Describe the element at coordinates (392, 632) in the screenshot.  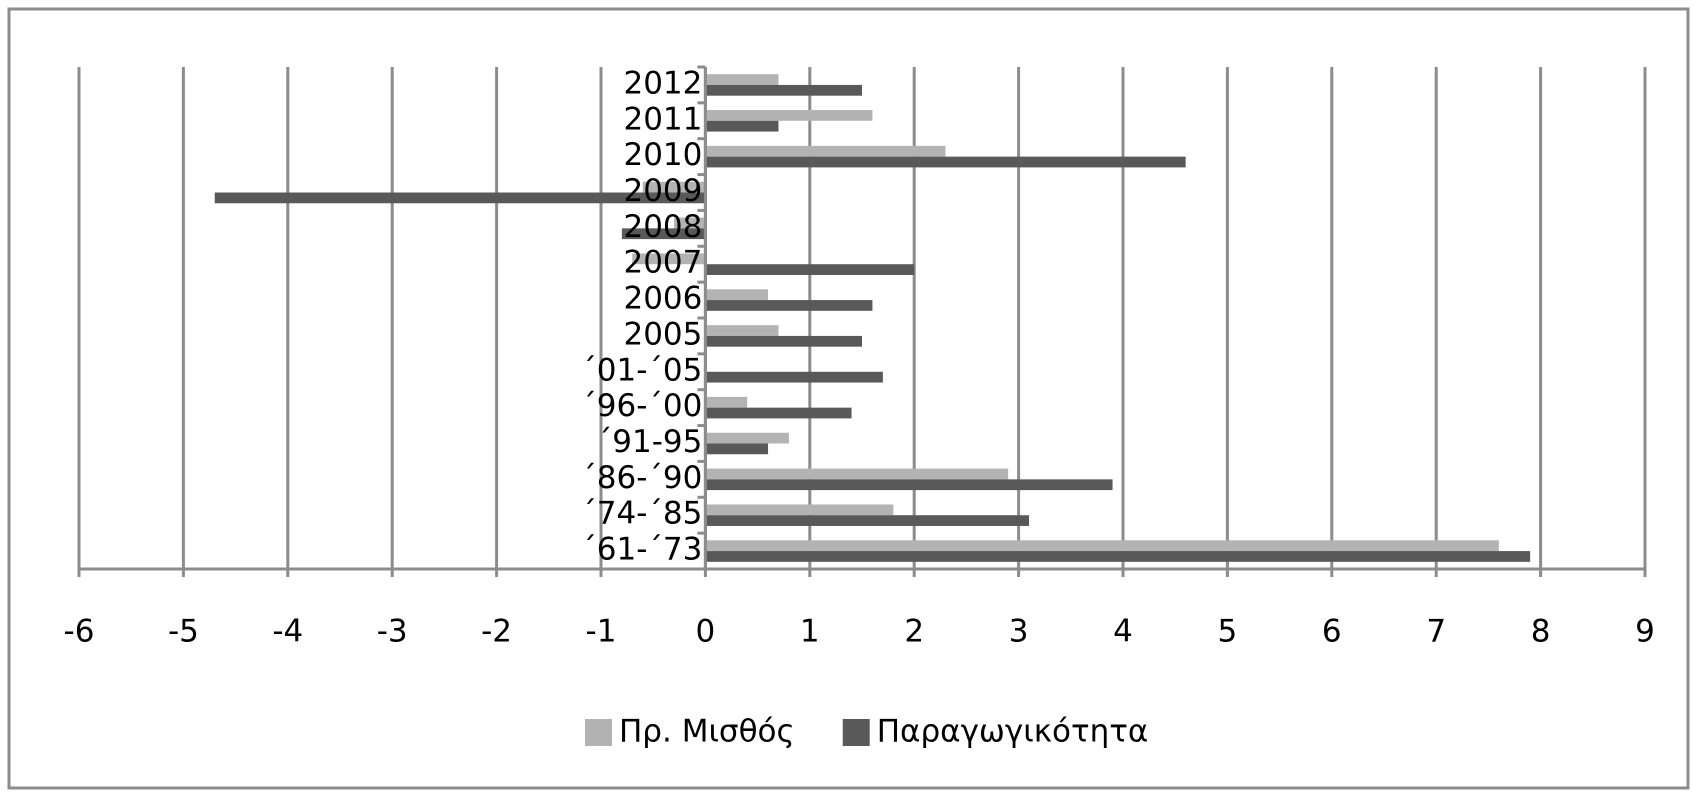
I see `x-tick-label: -3` at that location.